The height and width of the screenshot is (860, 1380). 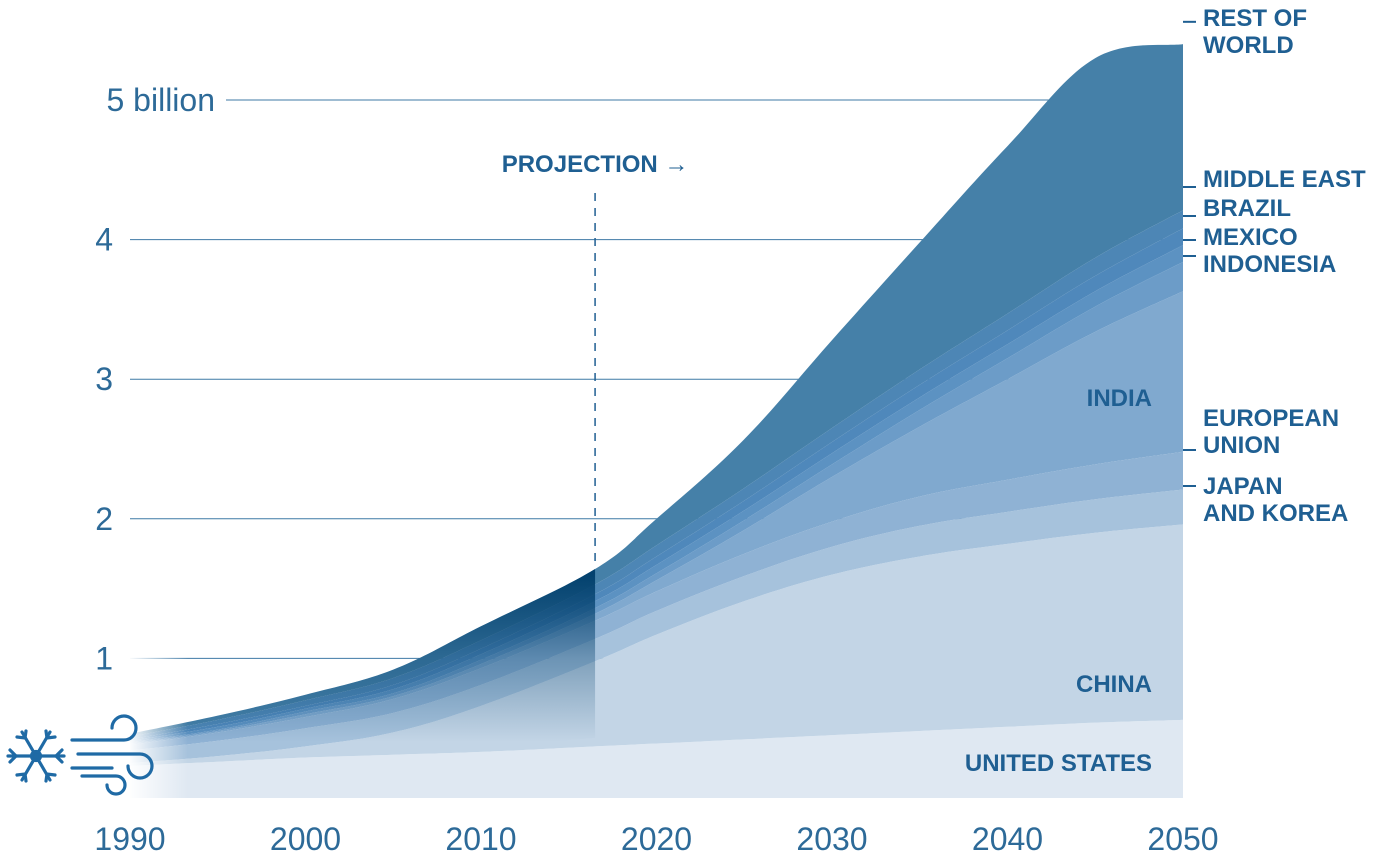 What do you see at coordinates (1271, 432) in the screenshot?
I see `series-label-european-union: EUROPEAN UNION` at bounding box center [1271, 432].